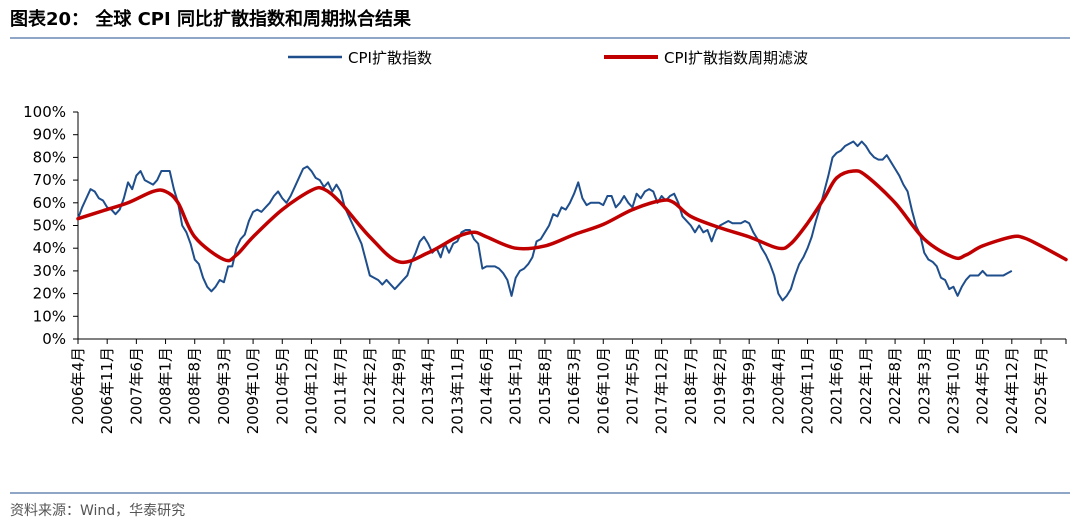 Image resolution: width=1080 pixels, height=529 pixels. What do you see at coordinates (49, 248) in the screenshot?
I see `y-tick-label: 40%` at bounding box center [49, 248].